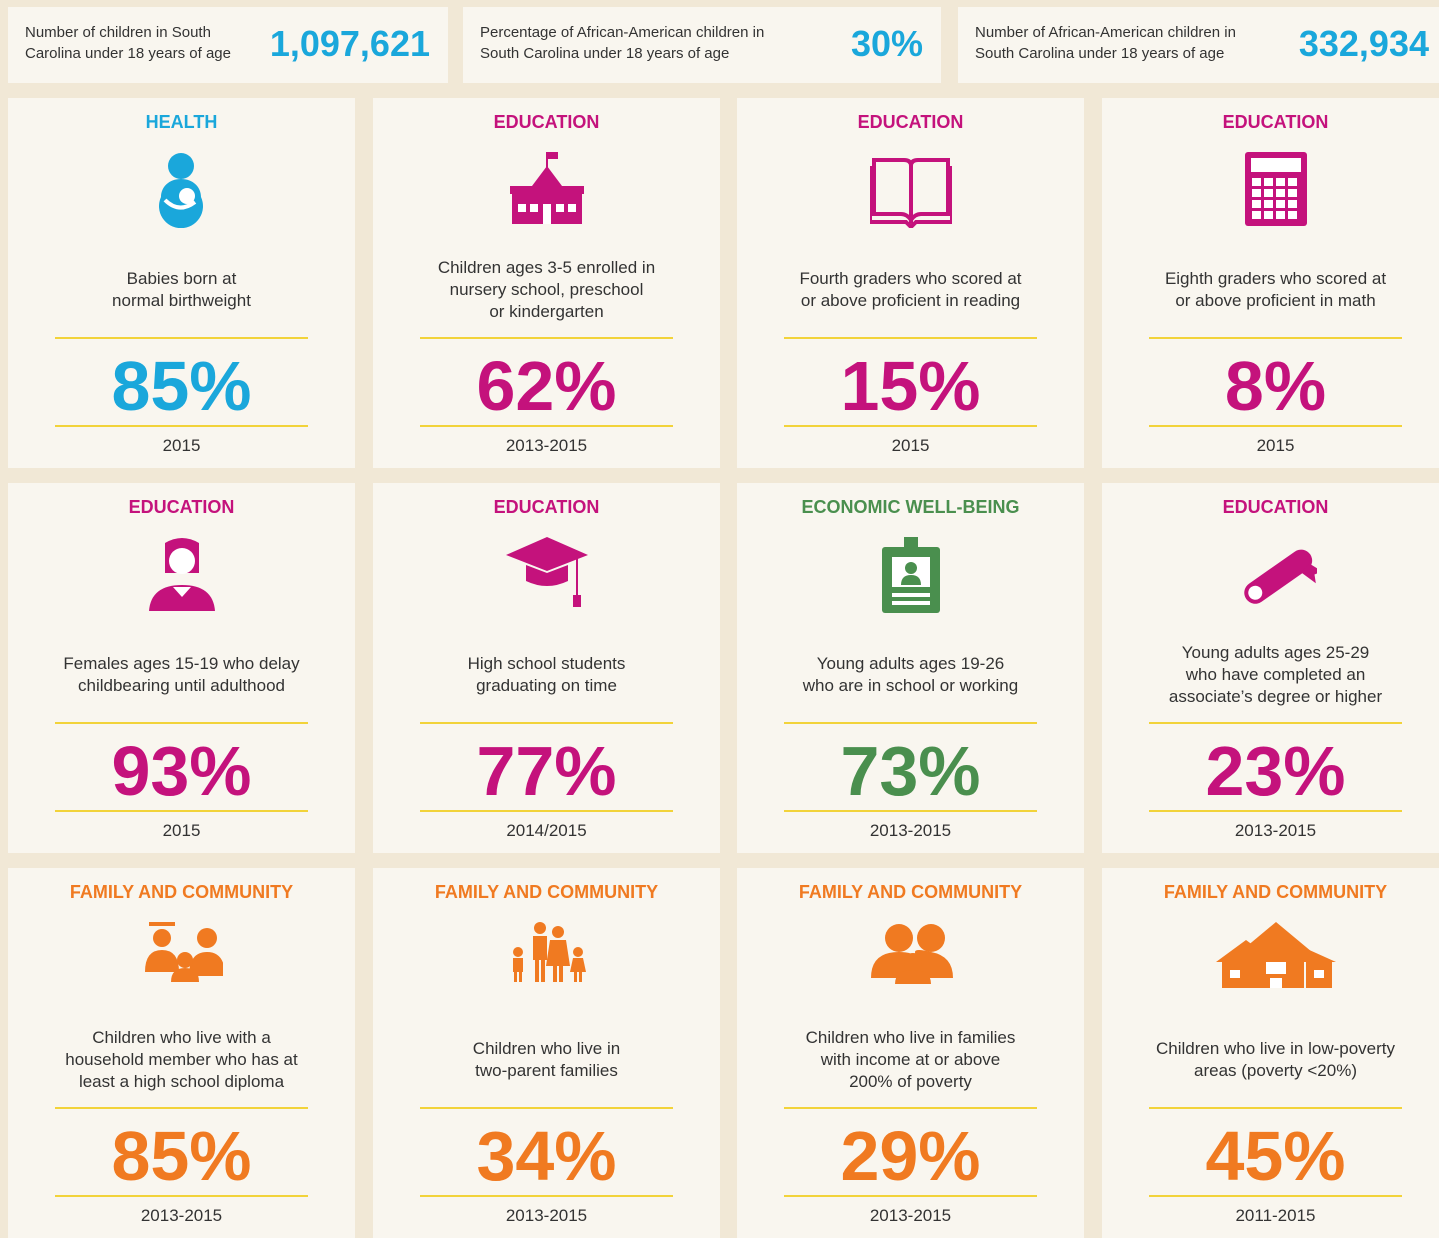 Image resolution: width=1439 pixels, height=1238 pixels. What do you see at coordinates (128, 53) in the screenshot?
I see `stat-label: Carolina under 18 years of age` at bounding box center [128, 53].